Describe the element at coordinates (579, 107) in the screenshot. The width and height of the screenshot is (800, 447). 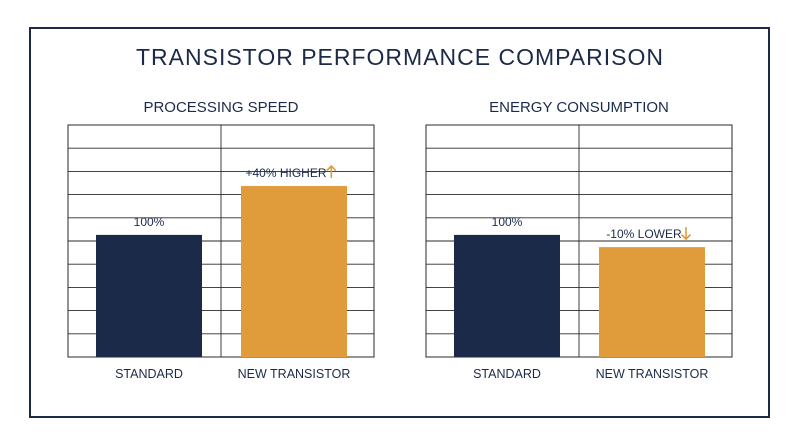
I see `panel-title: ENERGY CONSUMPTION` at that location.